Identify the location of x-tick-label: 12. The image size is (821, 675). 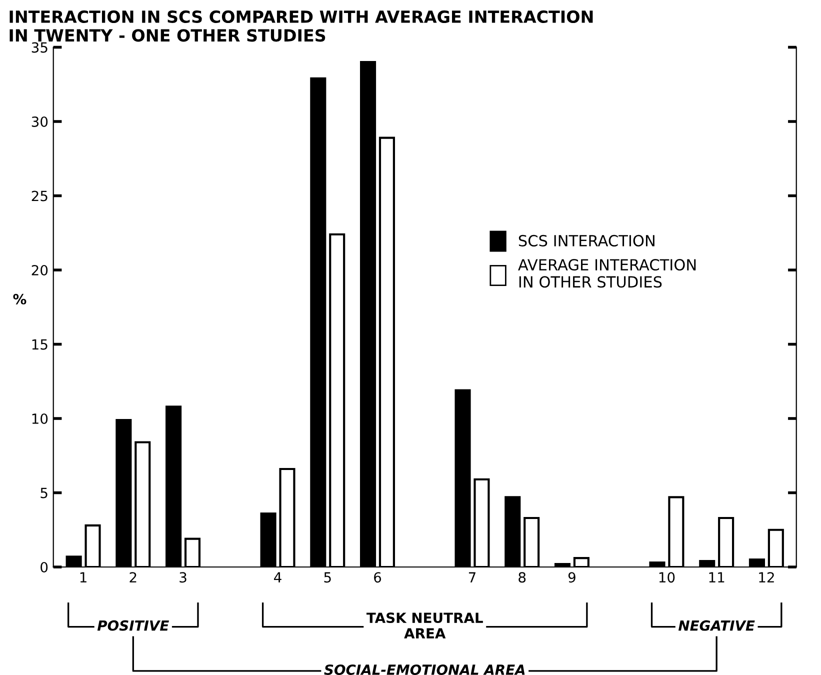
(766, 577).